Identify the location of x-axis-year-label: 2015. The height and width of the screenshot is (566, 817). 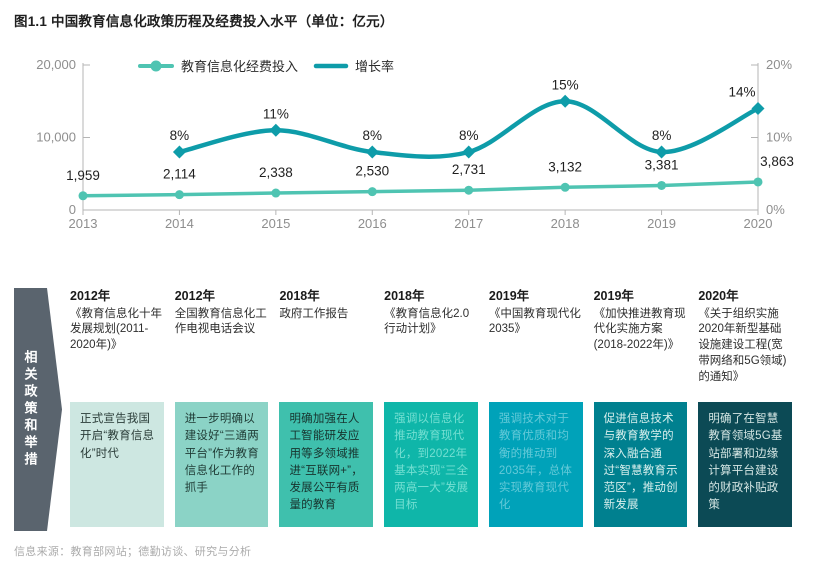
(275, 223).